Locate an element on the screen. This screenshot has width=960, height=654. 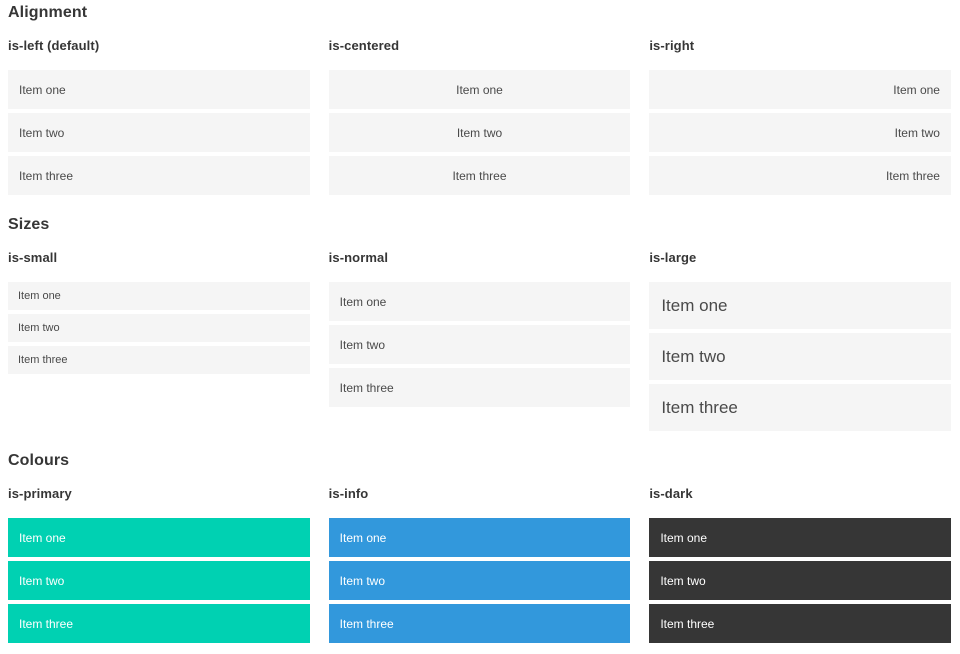
column-is-normal: is-normal Item one Item two Item three is located at coordinates (479, 320).